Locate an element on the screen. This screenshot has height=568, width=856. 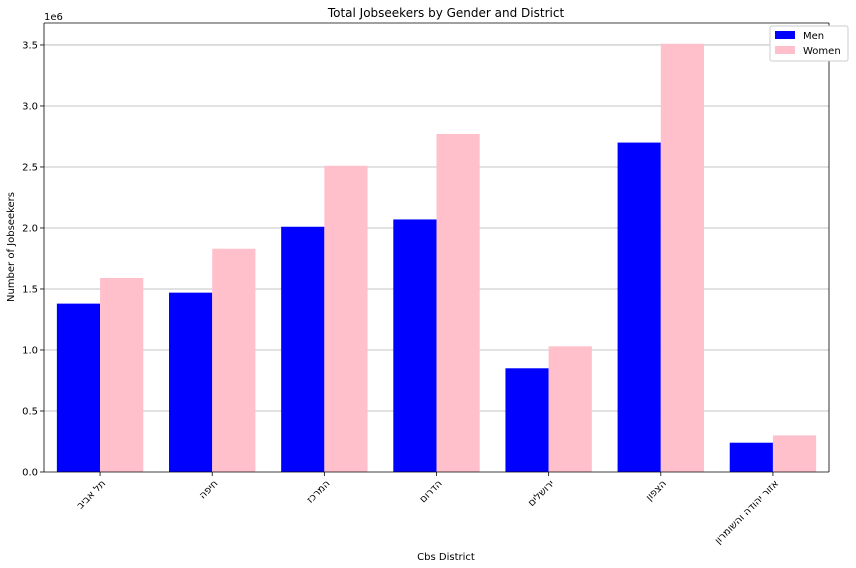
chart-title: Total Jobseekers by Gender and District is located at coordinates (446, 13).